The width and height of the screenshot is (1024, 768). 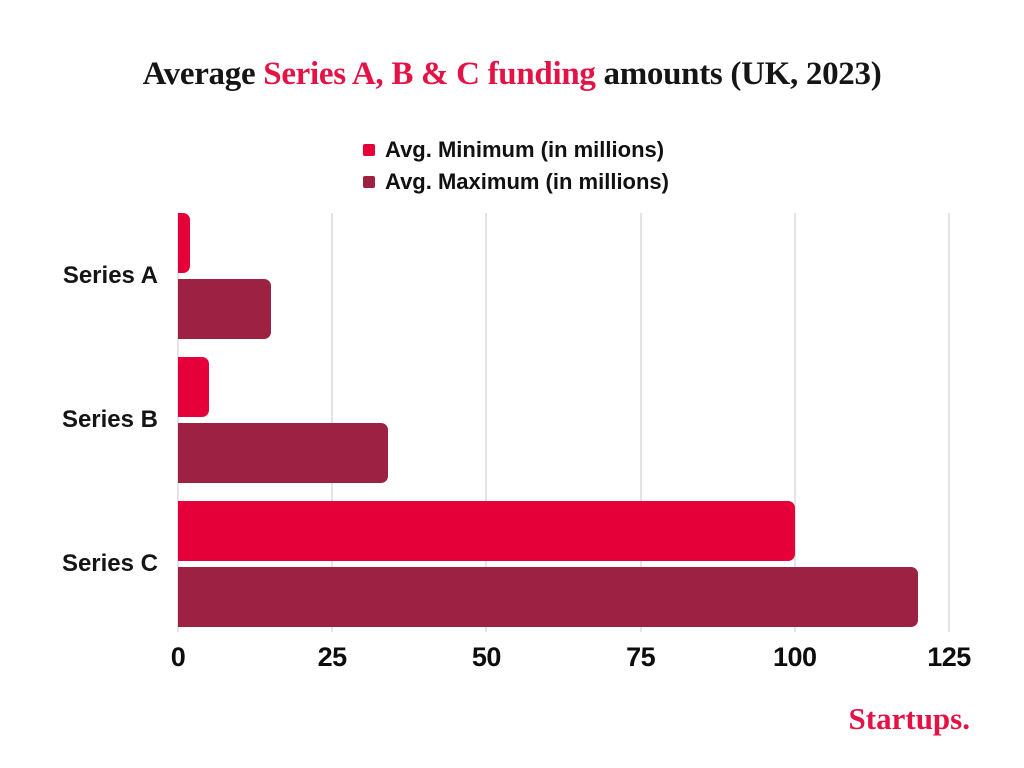 What do you see at coordinates (193, 387) in the screenshot?
I see `bar-series-b-min` at bounding box center [193, 387].